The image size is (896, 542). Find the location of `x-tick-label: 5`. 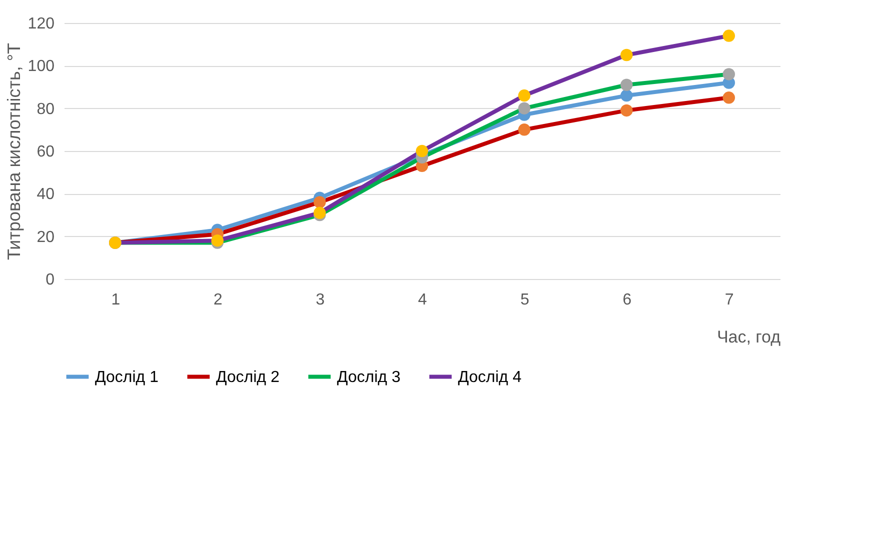

x-tick-label: 5 is located at coordinates (525, 300).